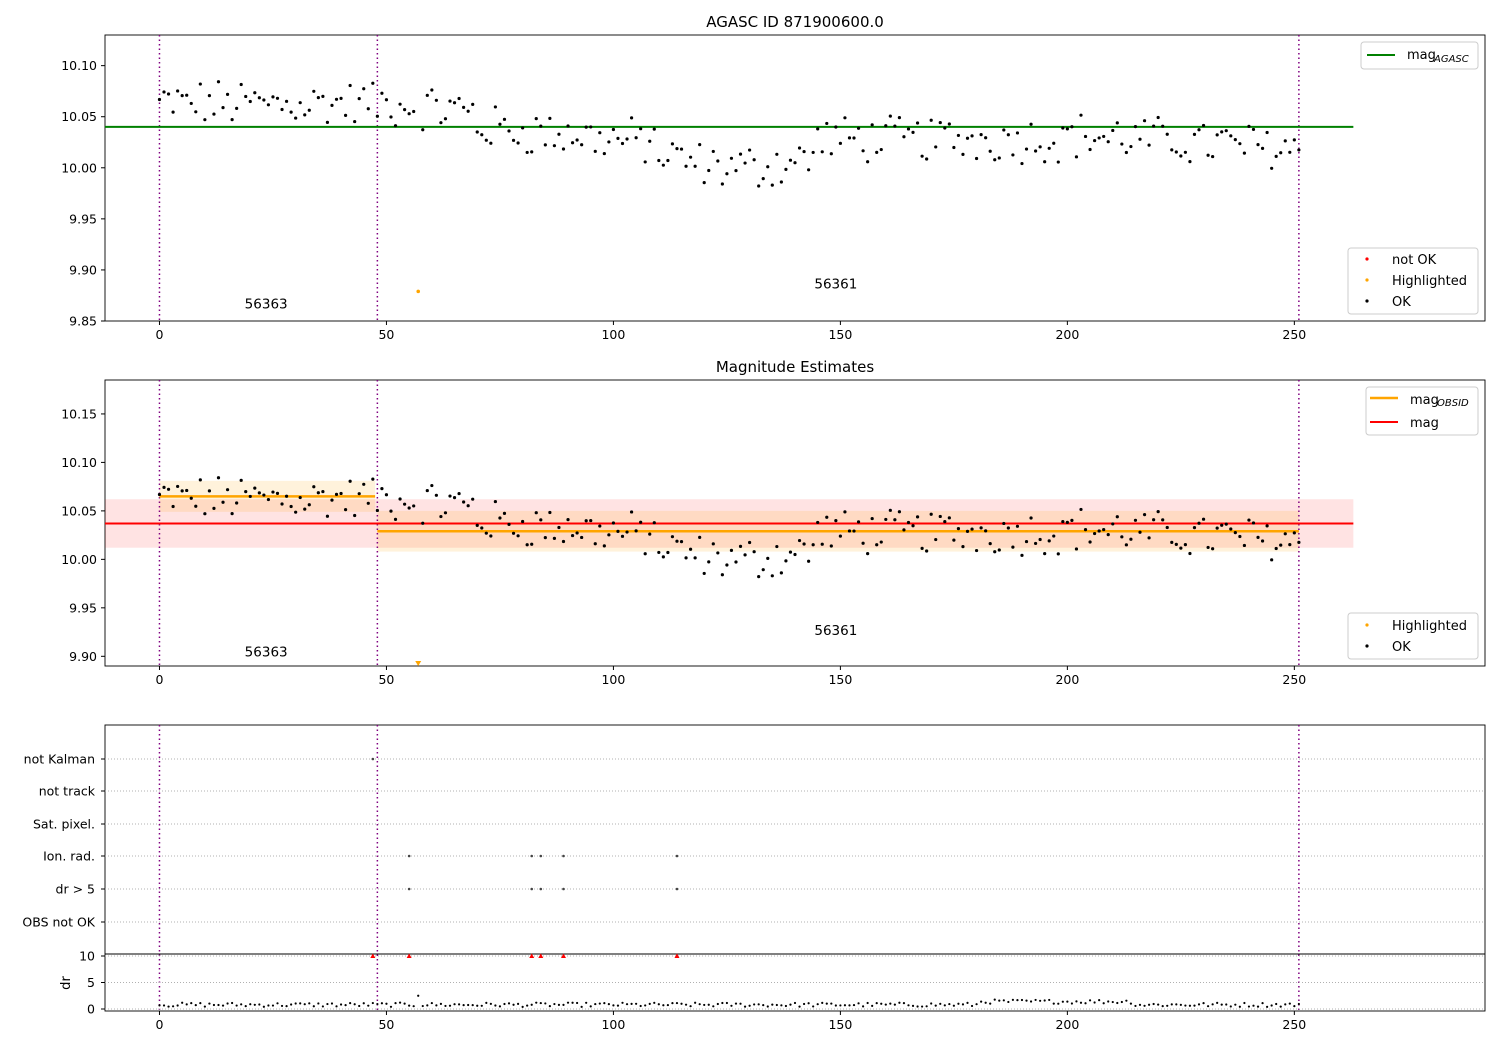 The height and width of the screenshot is (1050, 1500). Describe the element at coordinates (418, 664) in the screenshot. I see `highlighted-point` at that location.